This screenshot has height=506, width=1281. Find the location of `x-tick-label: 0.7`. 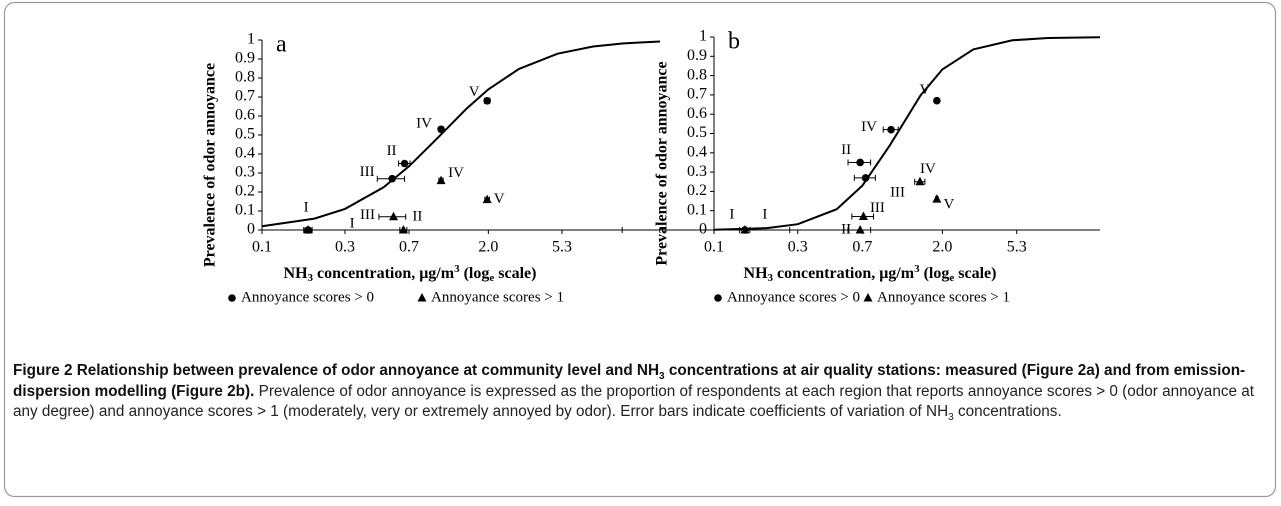

x-tick-label: 0.7 is located at coordinates (862, 247).